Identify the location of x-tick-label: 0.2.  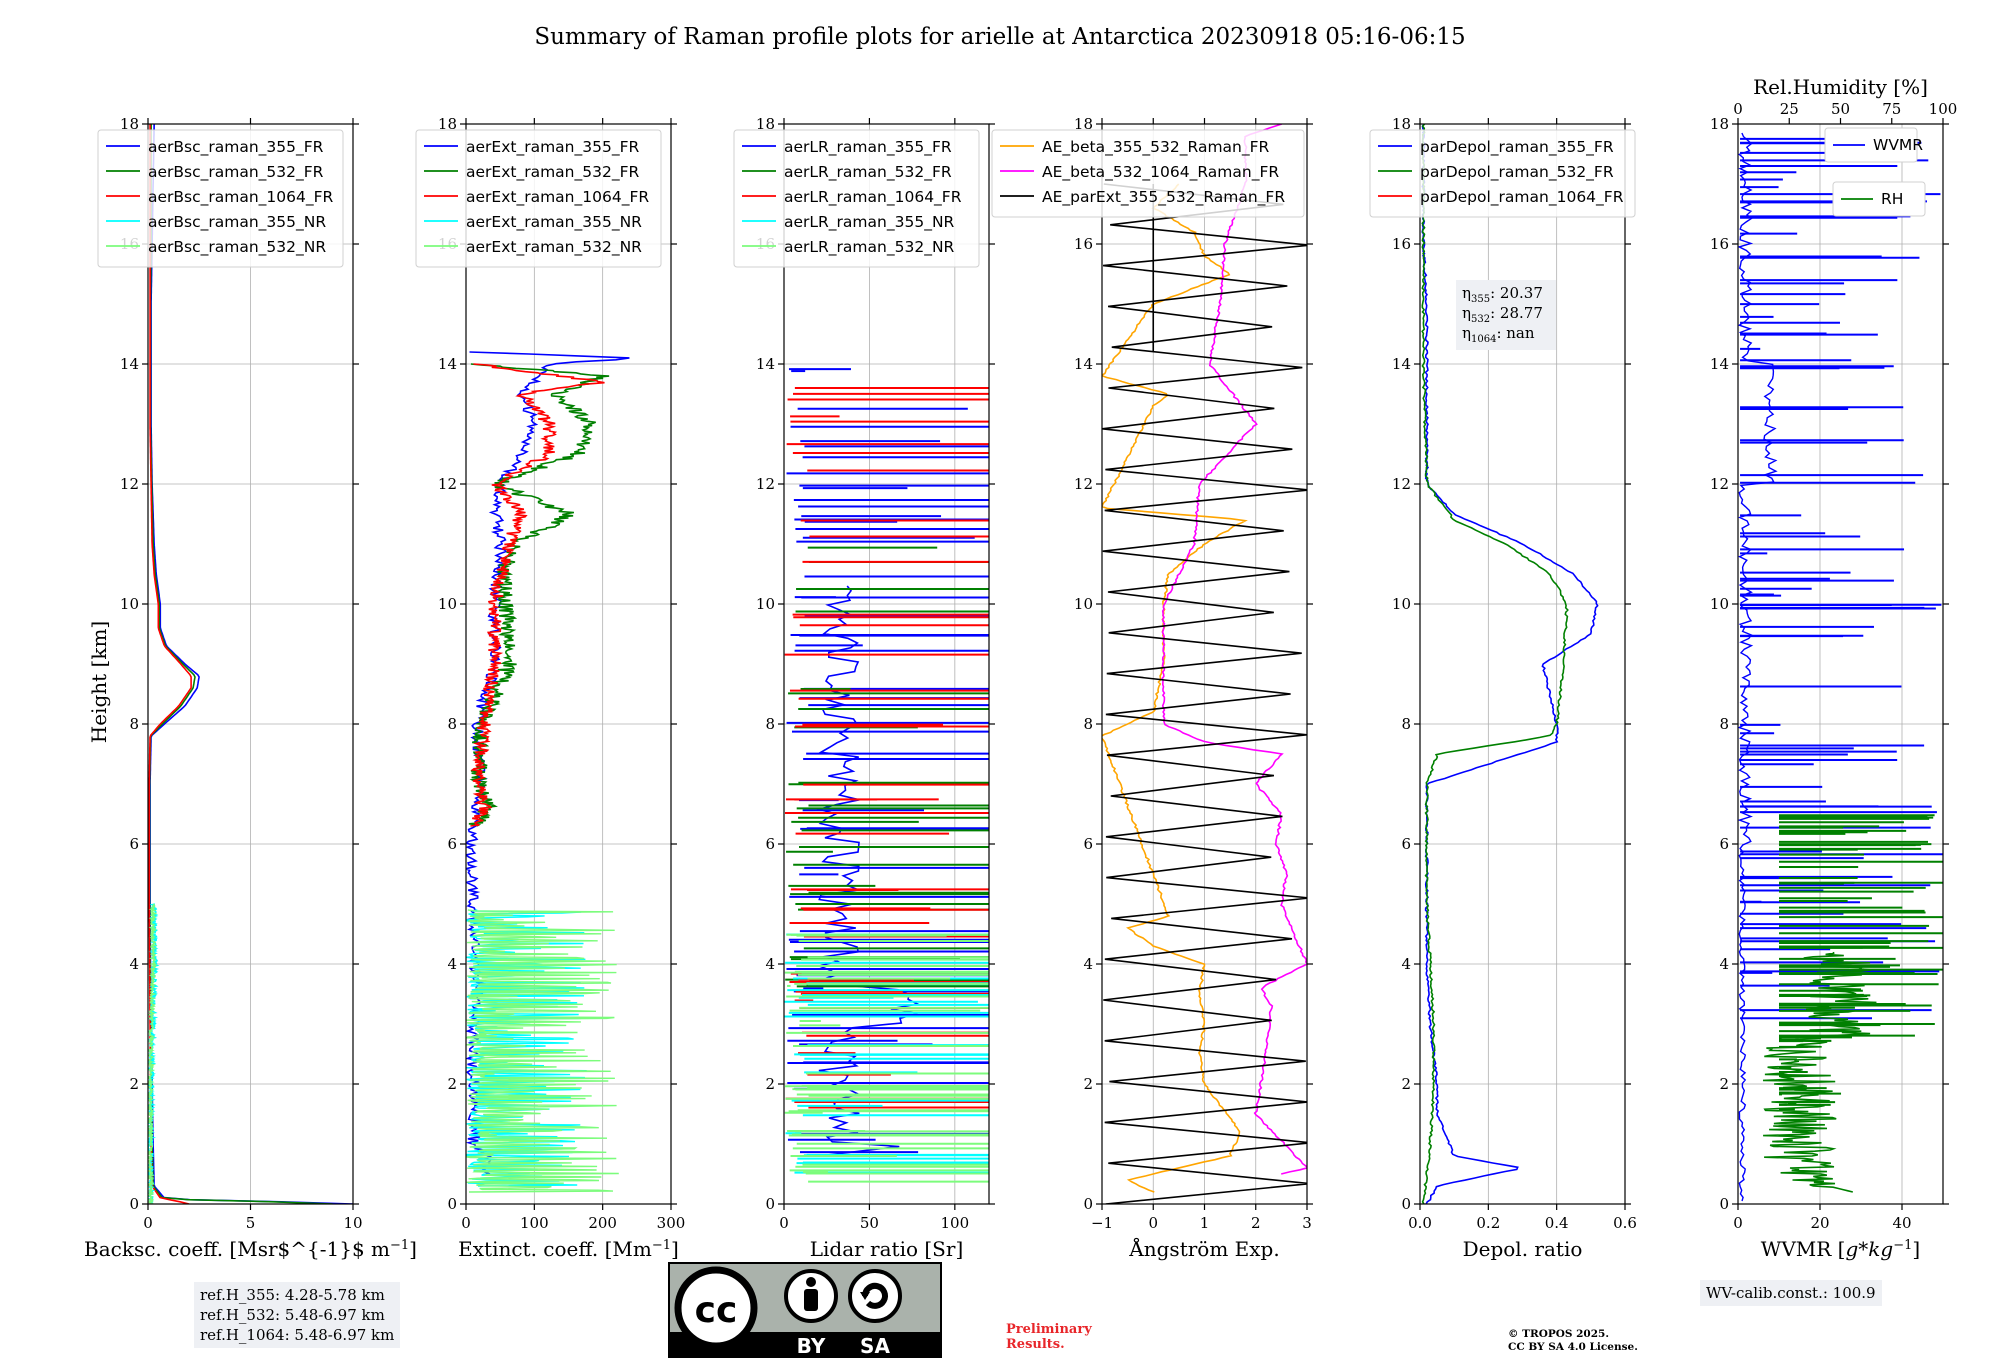
(1488, 1223).